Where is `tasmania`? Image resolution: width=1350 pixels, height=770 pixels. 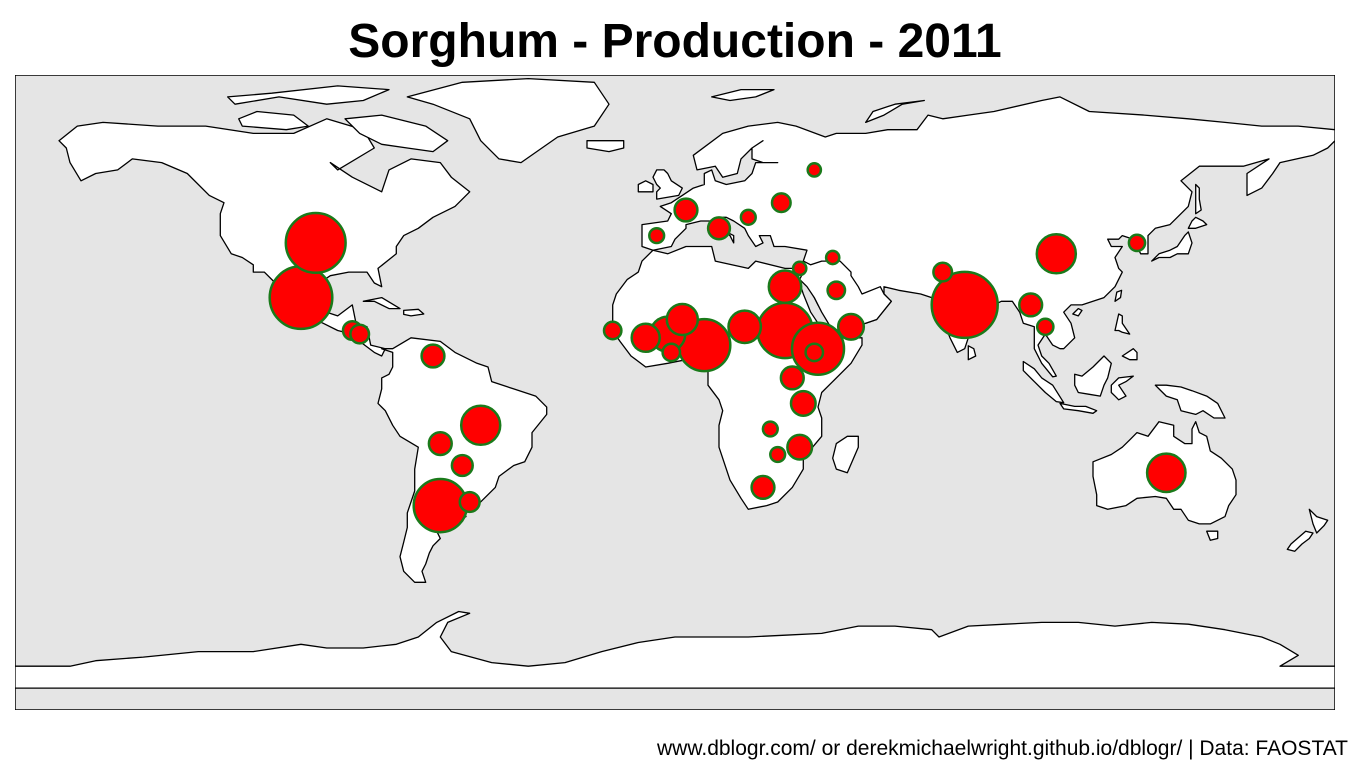 tasmania is located at coordinates (1212, 535).